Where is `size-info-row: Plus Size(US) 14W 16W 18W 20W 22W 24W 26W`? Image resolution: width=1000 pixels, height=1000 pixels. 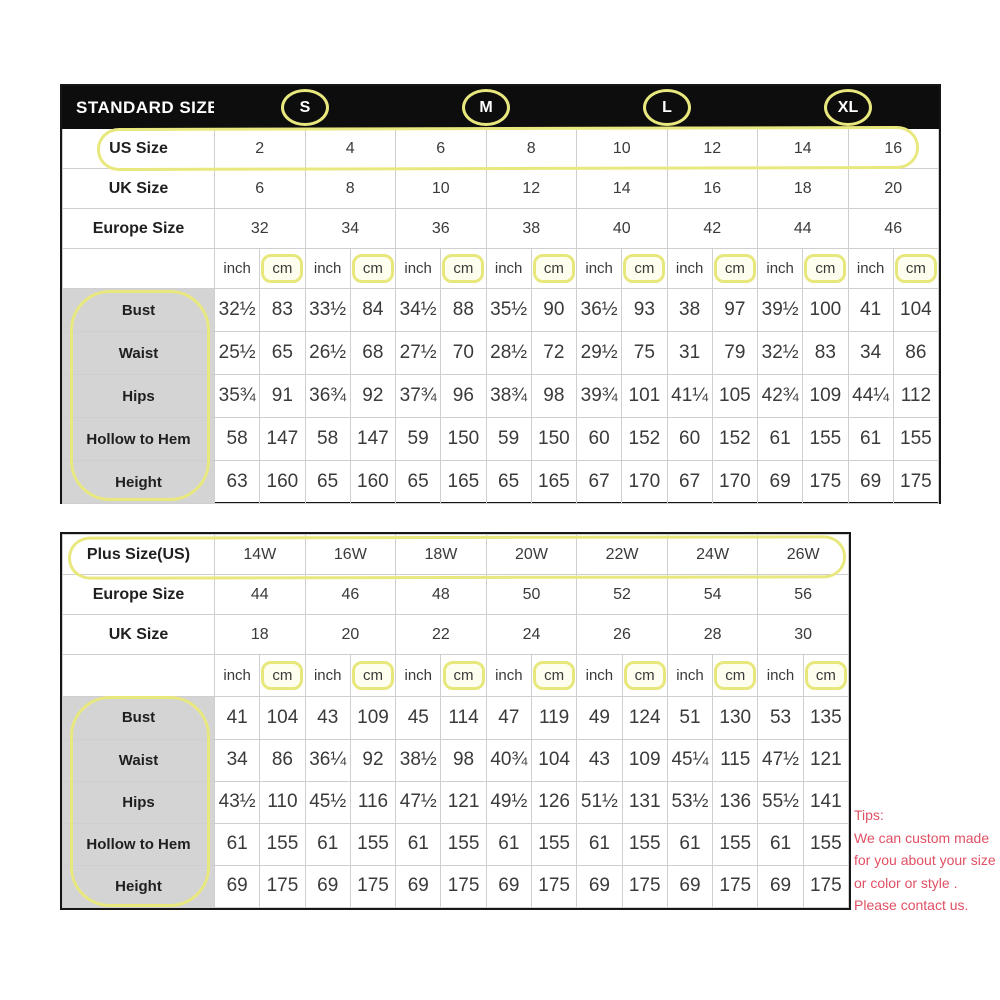 size-info-row: Plus Size(US) 14W 16W 18W 20W 22W 24W 26W is located at coordinates (455, 554).